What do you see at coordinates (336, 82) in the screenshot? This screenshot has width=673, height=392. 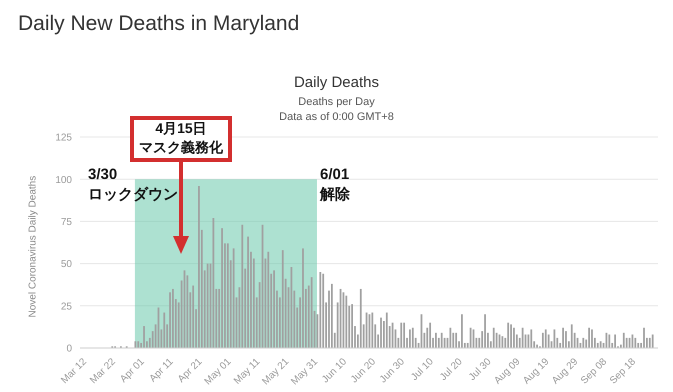 I see `chart-subtitle: Daily Deaths` at bounding box center [336, 82].